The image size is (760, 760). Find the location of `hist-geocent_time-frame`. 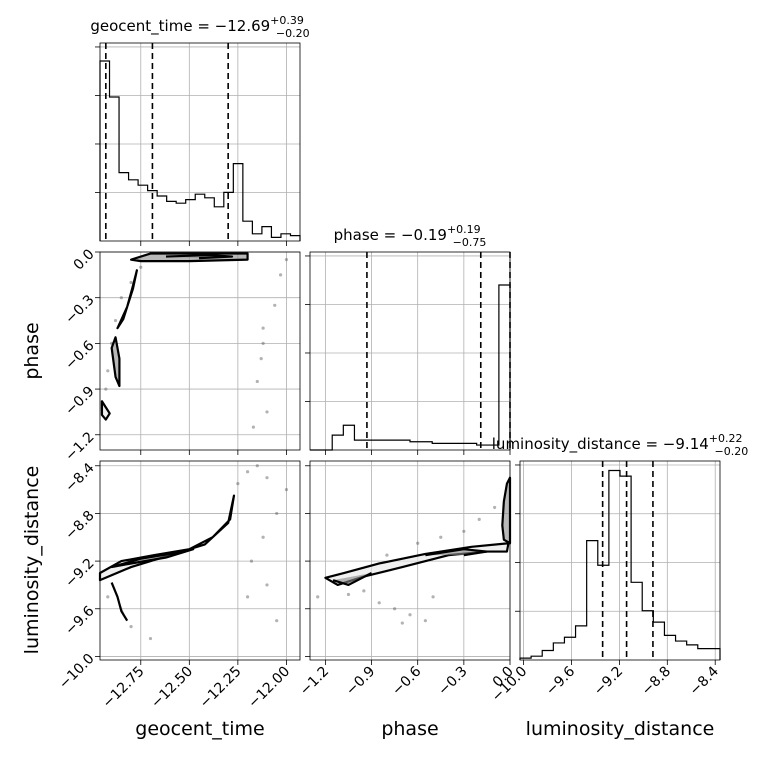

hist-geocent_time-frame is located at coordinates (200, 142).